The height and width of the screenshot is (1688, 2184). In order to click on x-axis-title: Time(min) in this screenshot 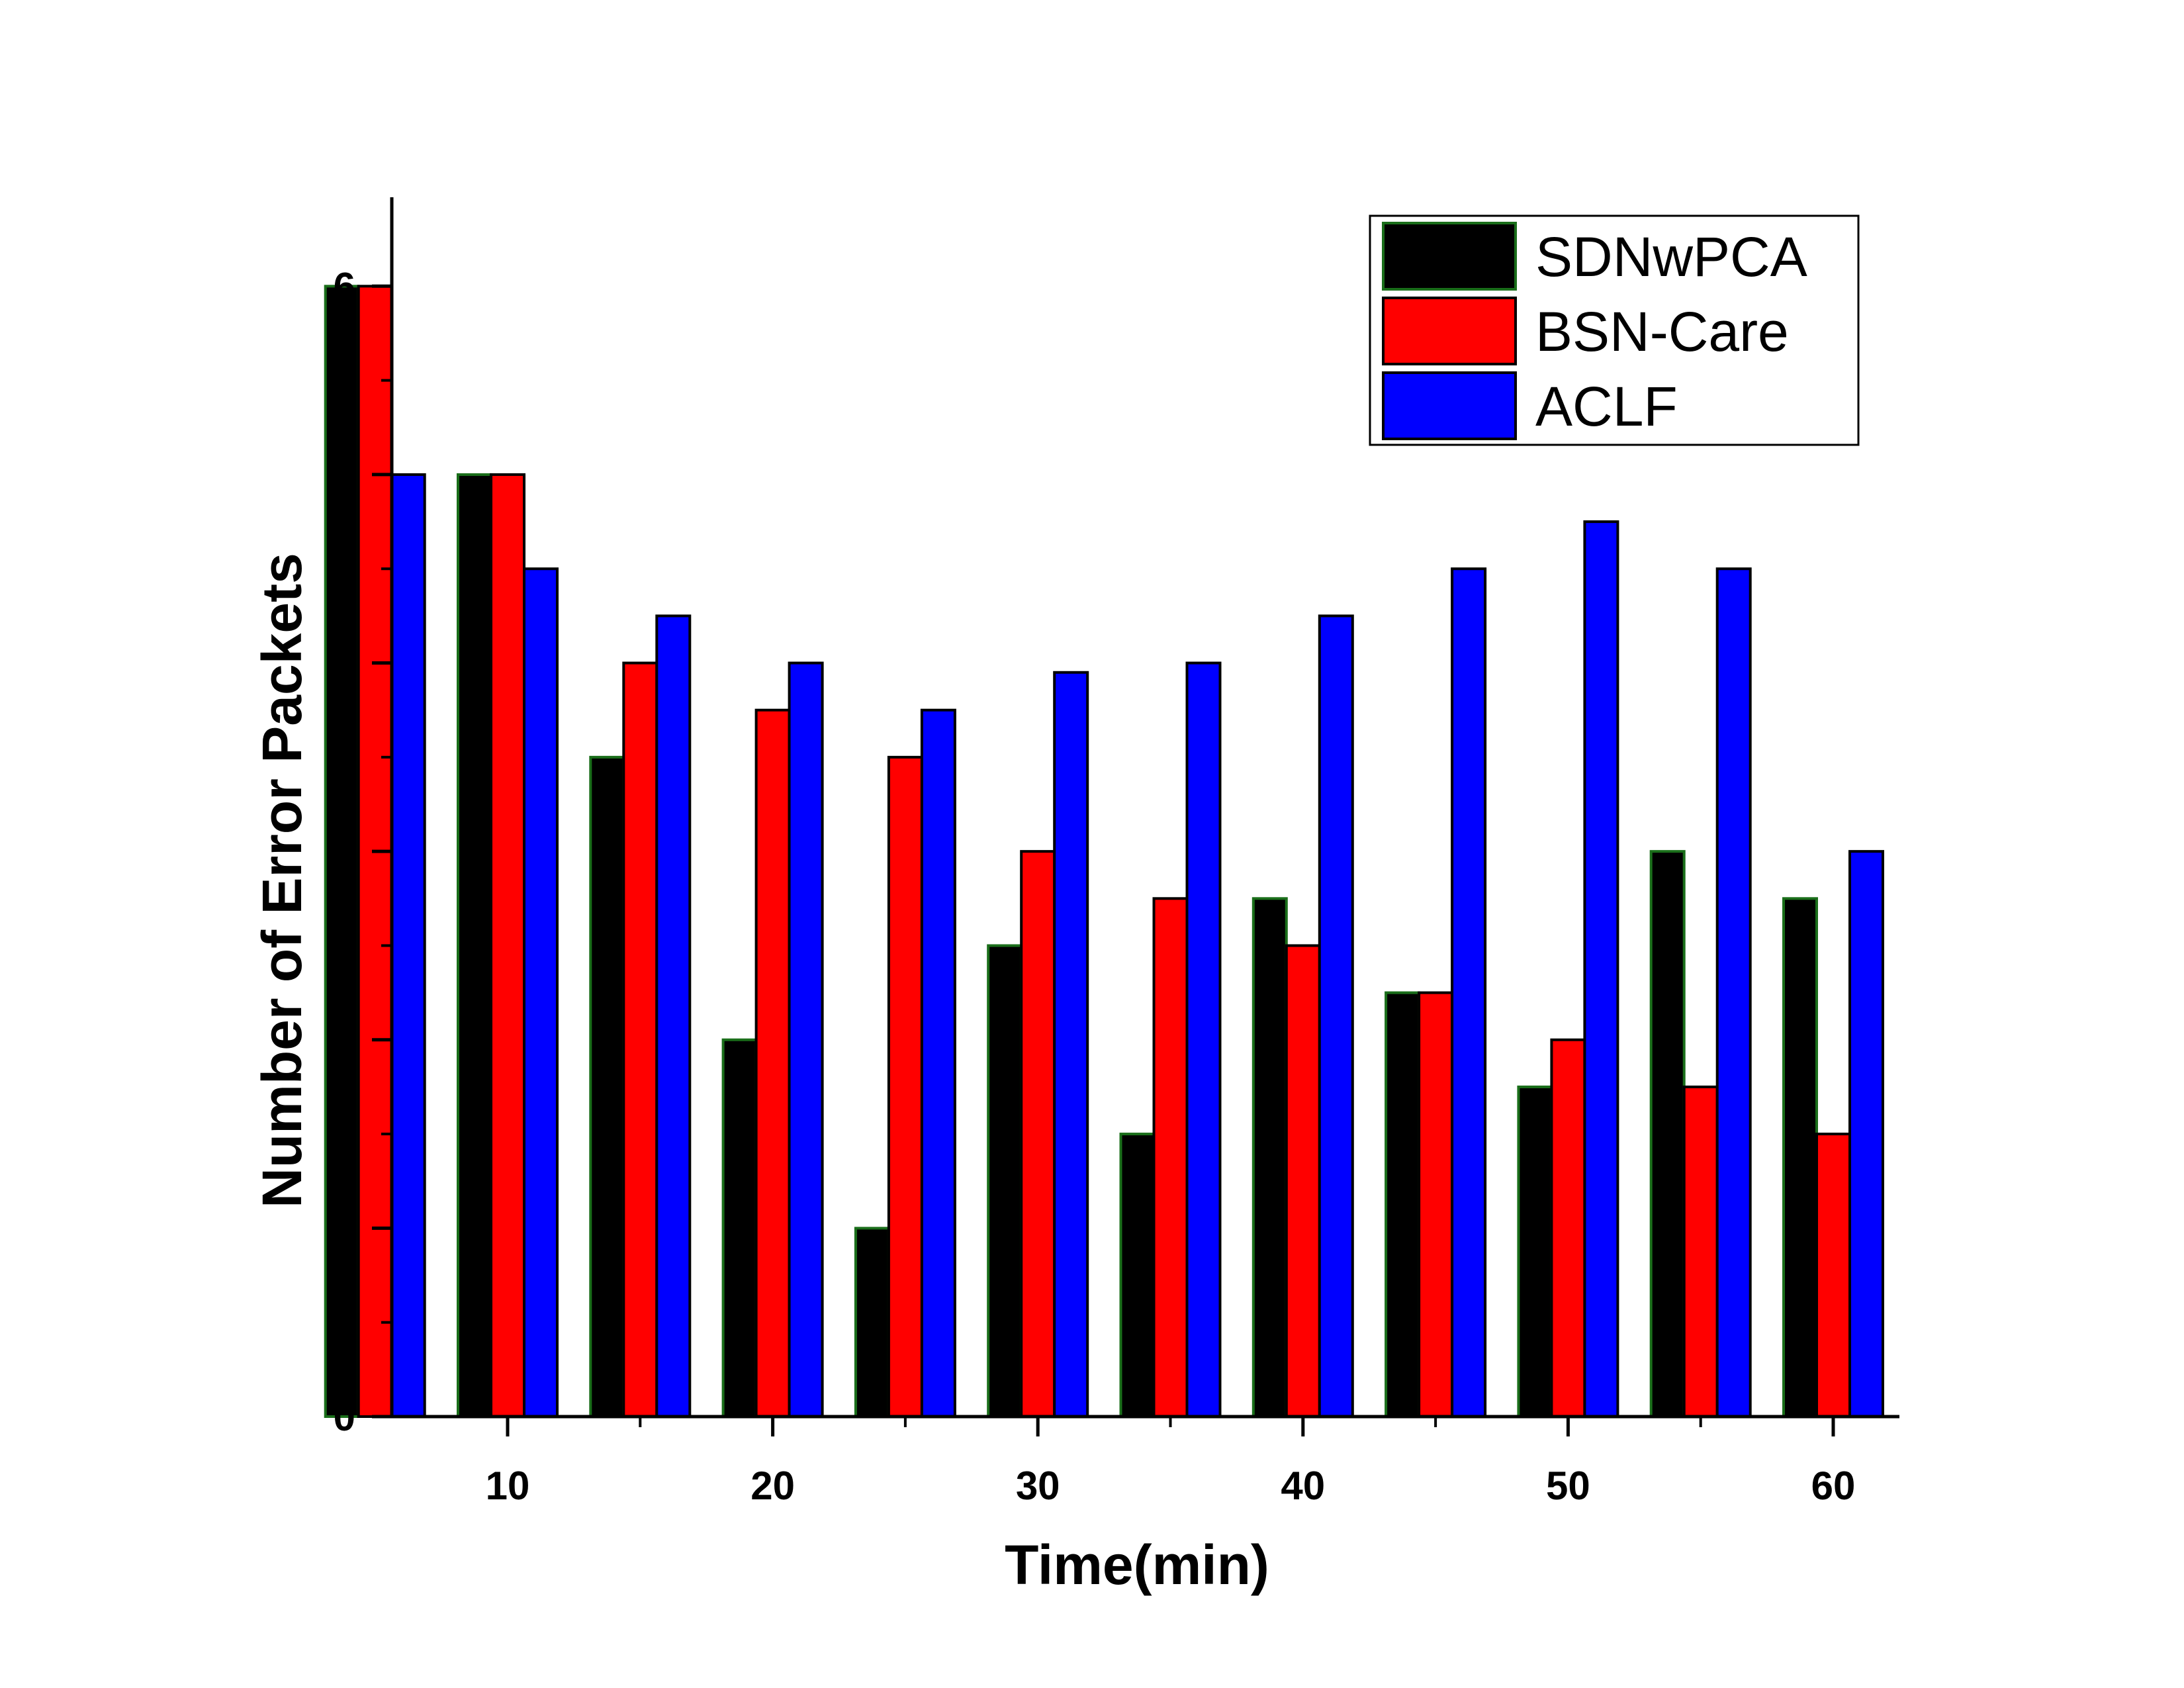, I will do `click(1137, 1565)`.